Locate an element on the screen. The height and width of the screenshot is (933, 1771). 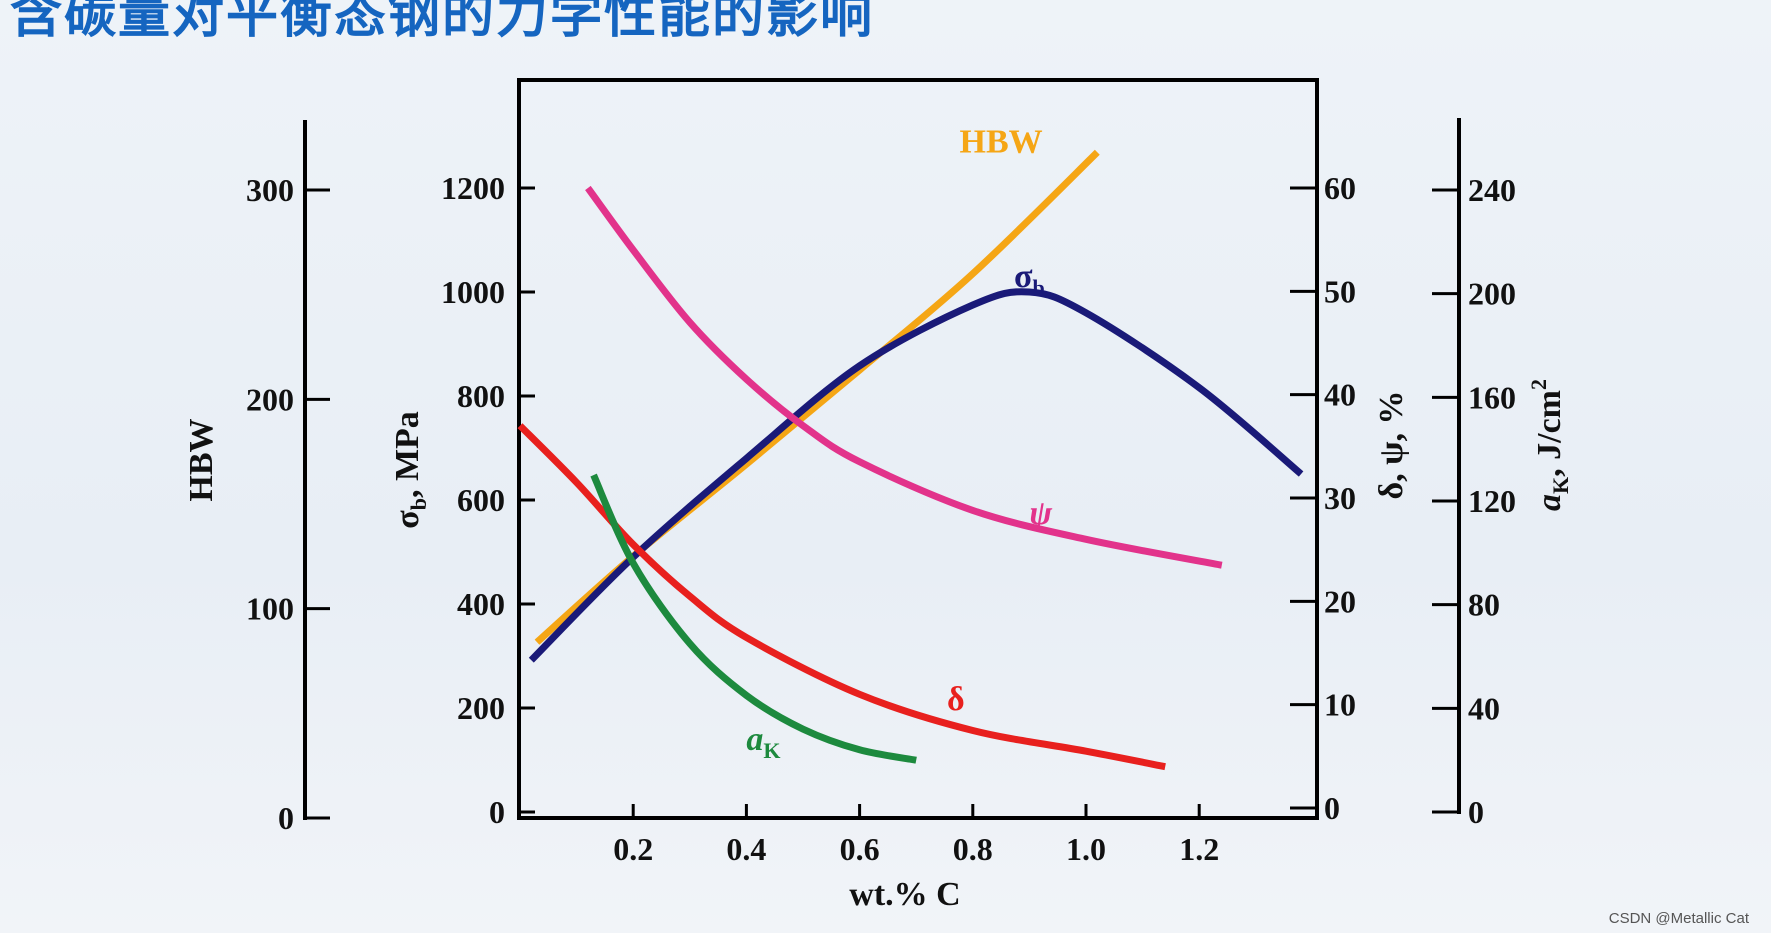
x-tick-label: 0.2 is located at coordinates (633, 849).